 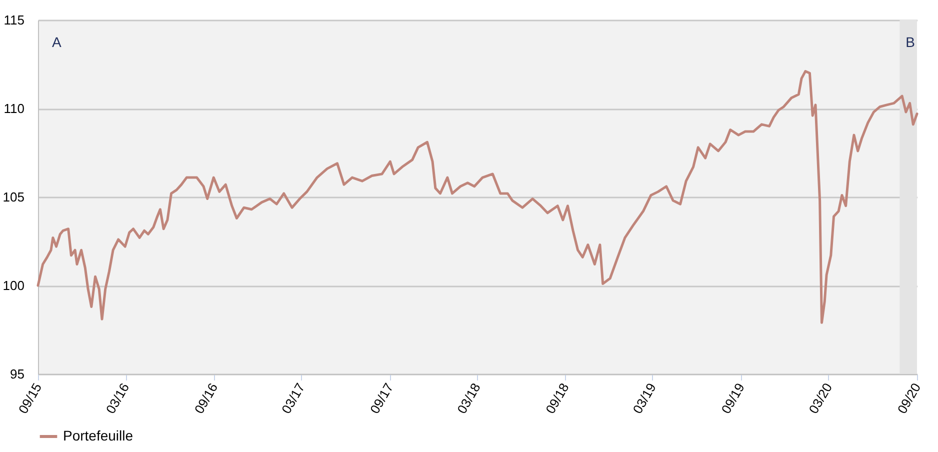 I want to click on y-tick-label: 95, so click(x=17, y=374).